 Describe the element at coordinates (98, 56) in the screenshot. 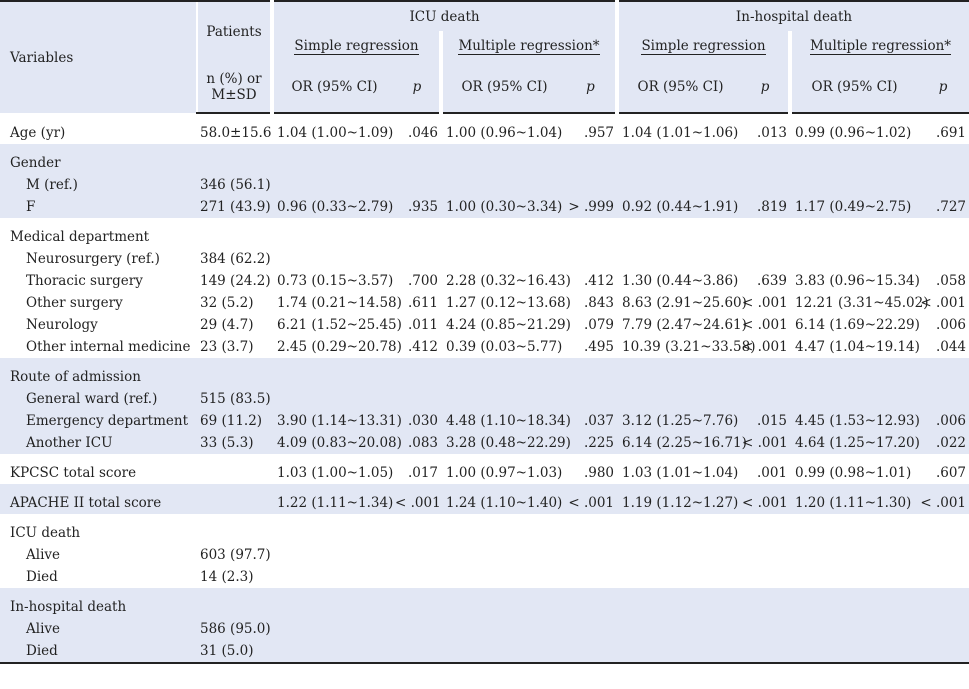

I see `header-variables: Variables` at that location.